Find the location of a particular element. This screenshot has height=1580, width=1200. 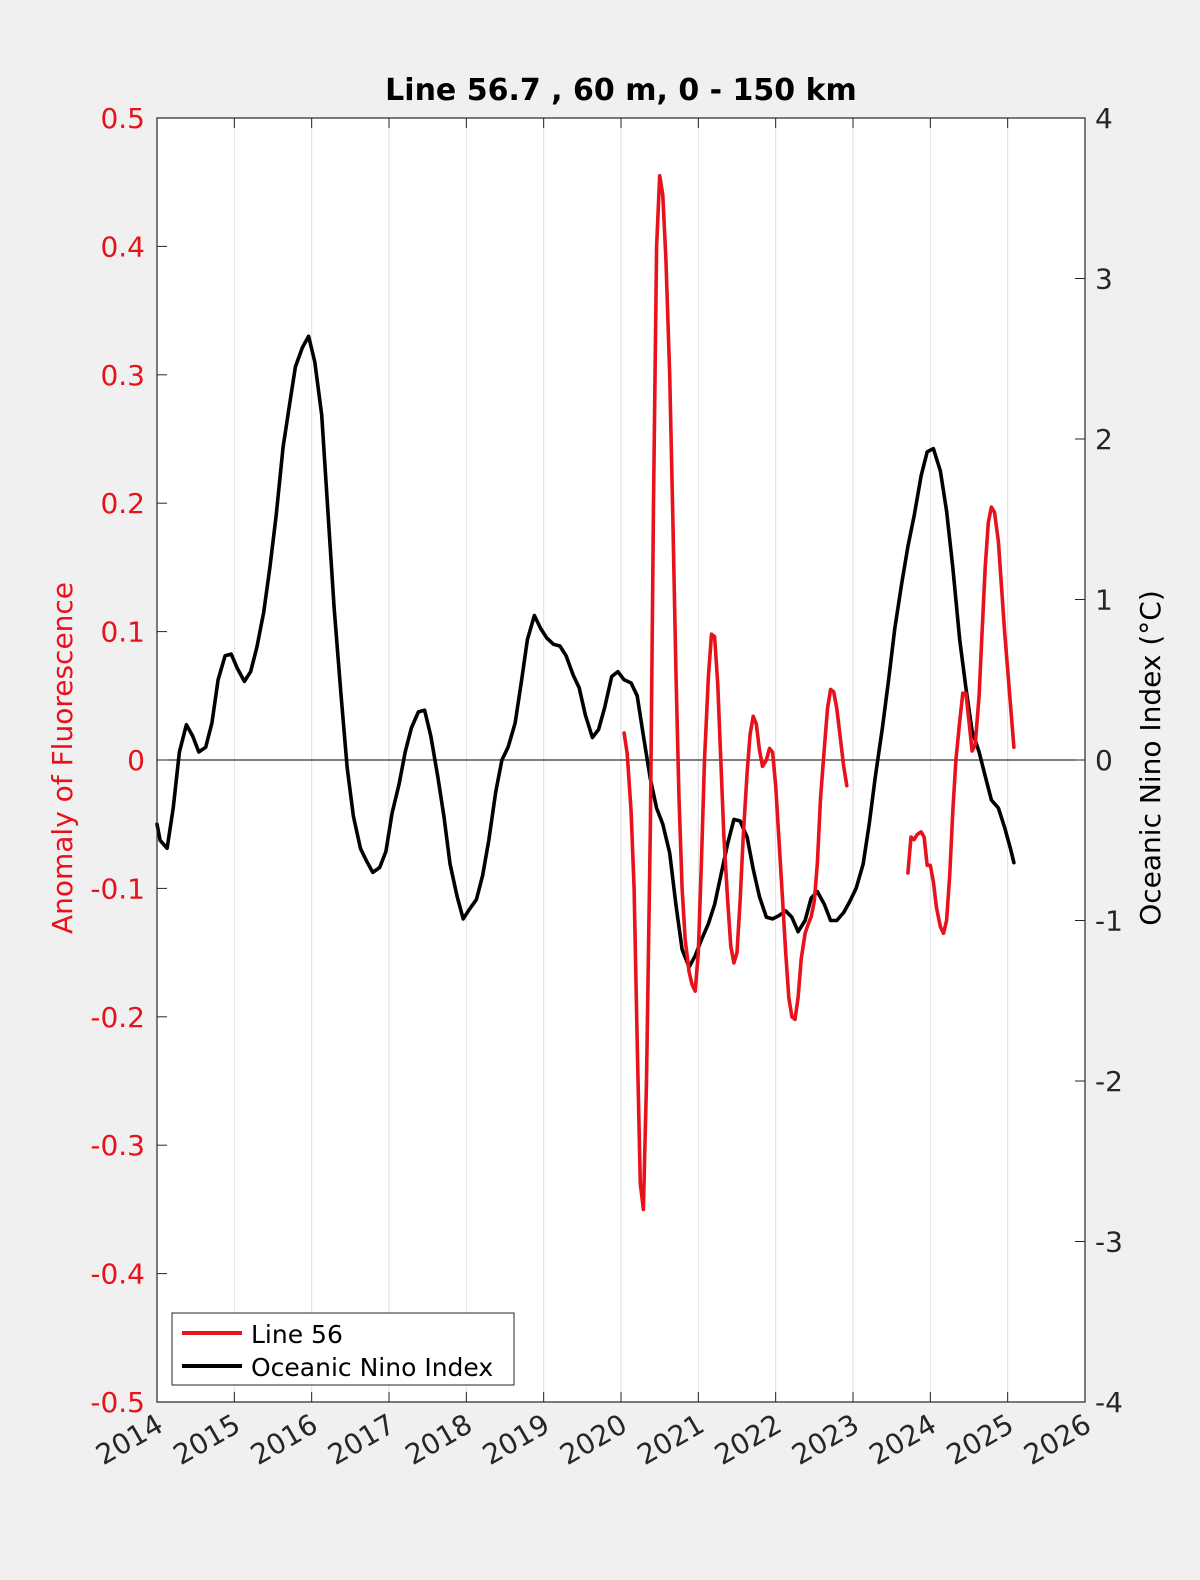

y-left-tick-label: 0 is located at coordinates (136, 760).